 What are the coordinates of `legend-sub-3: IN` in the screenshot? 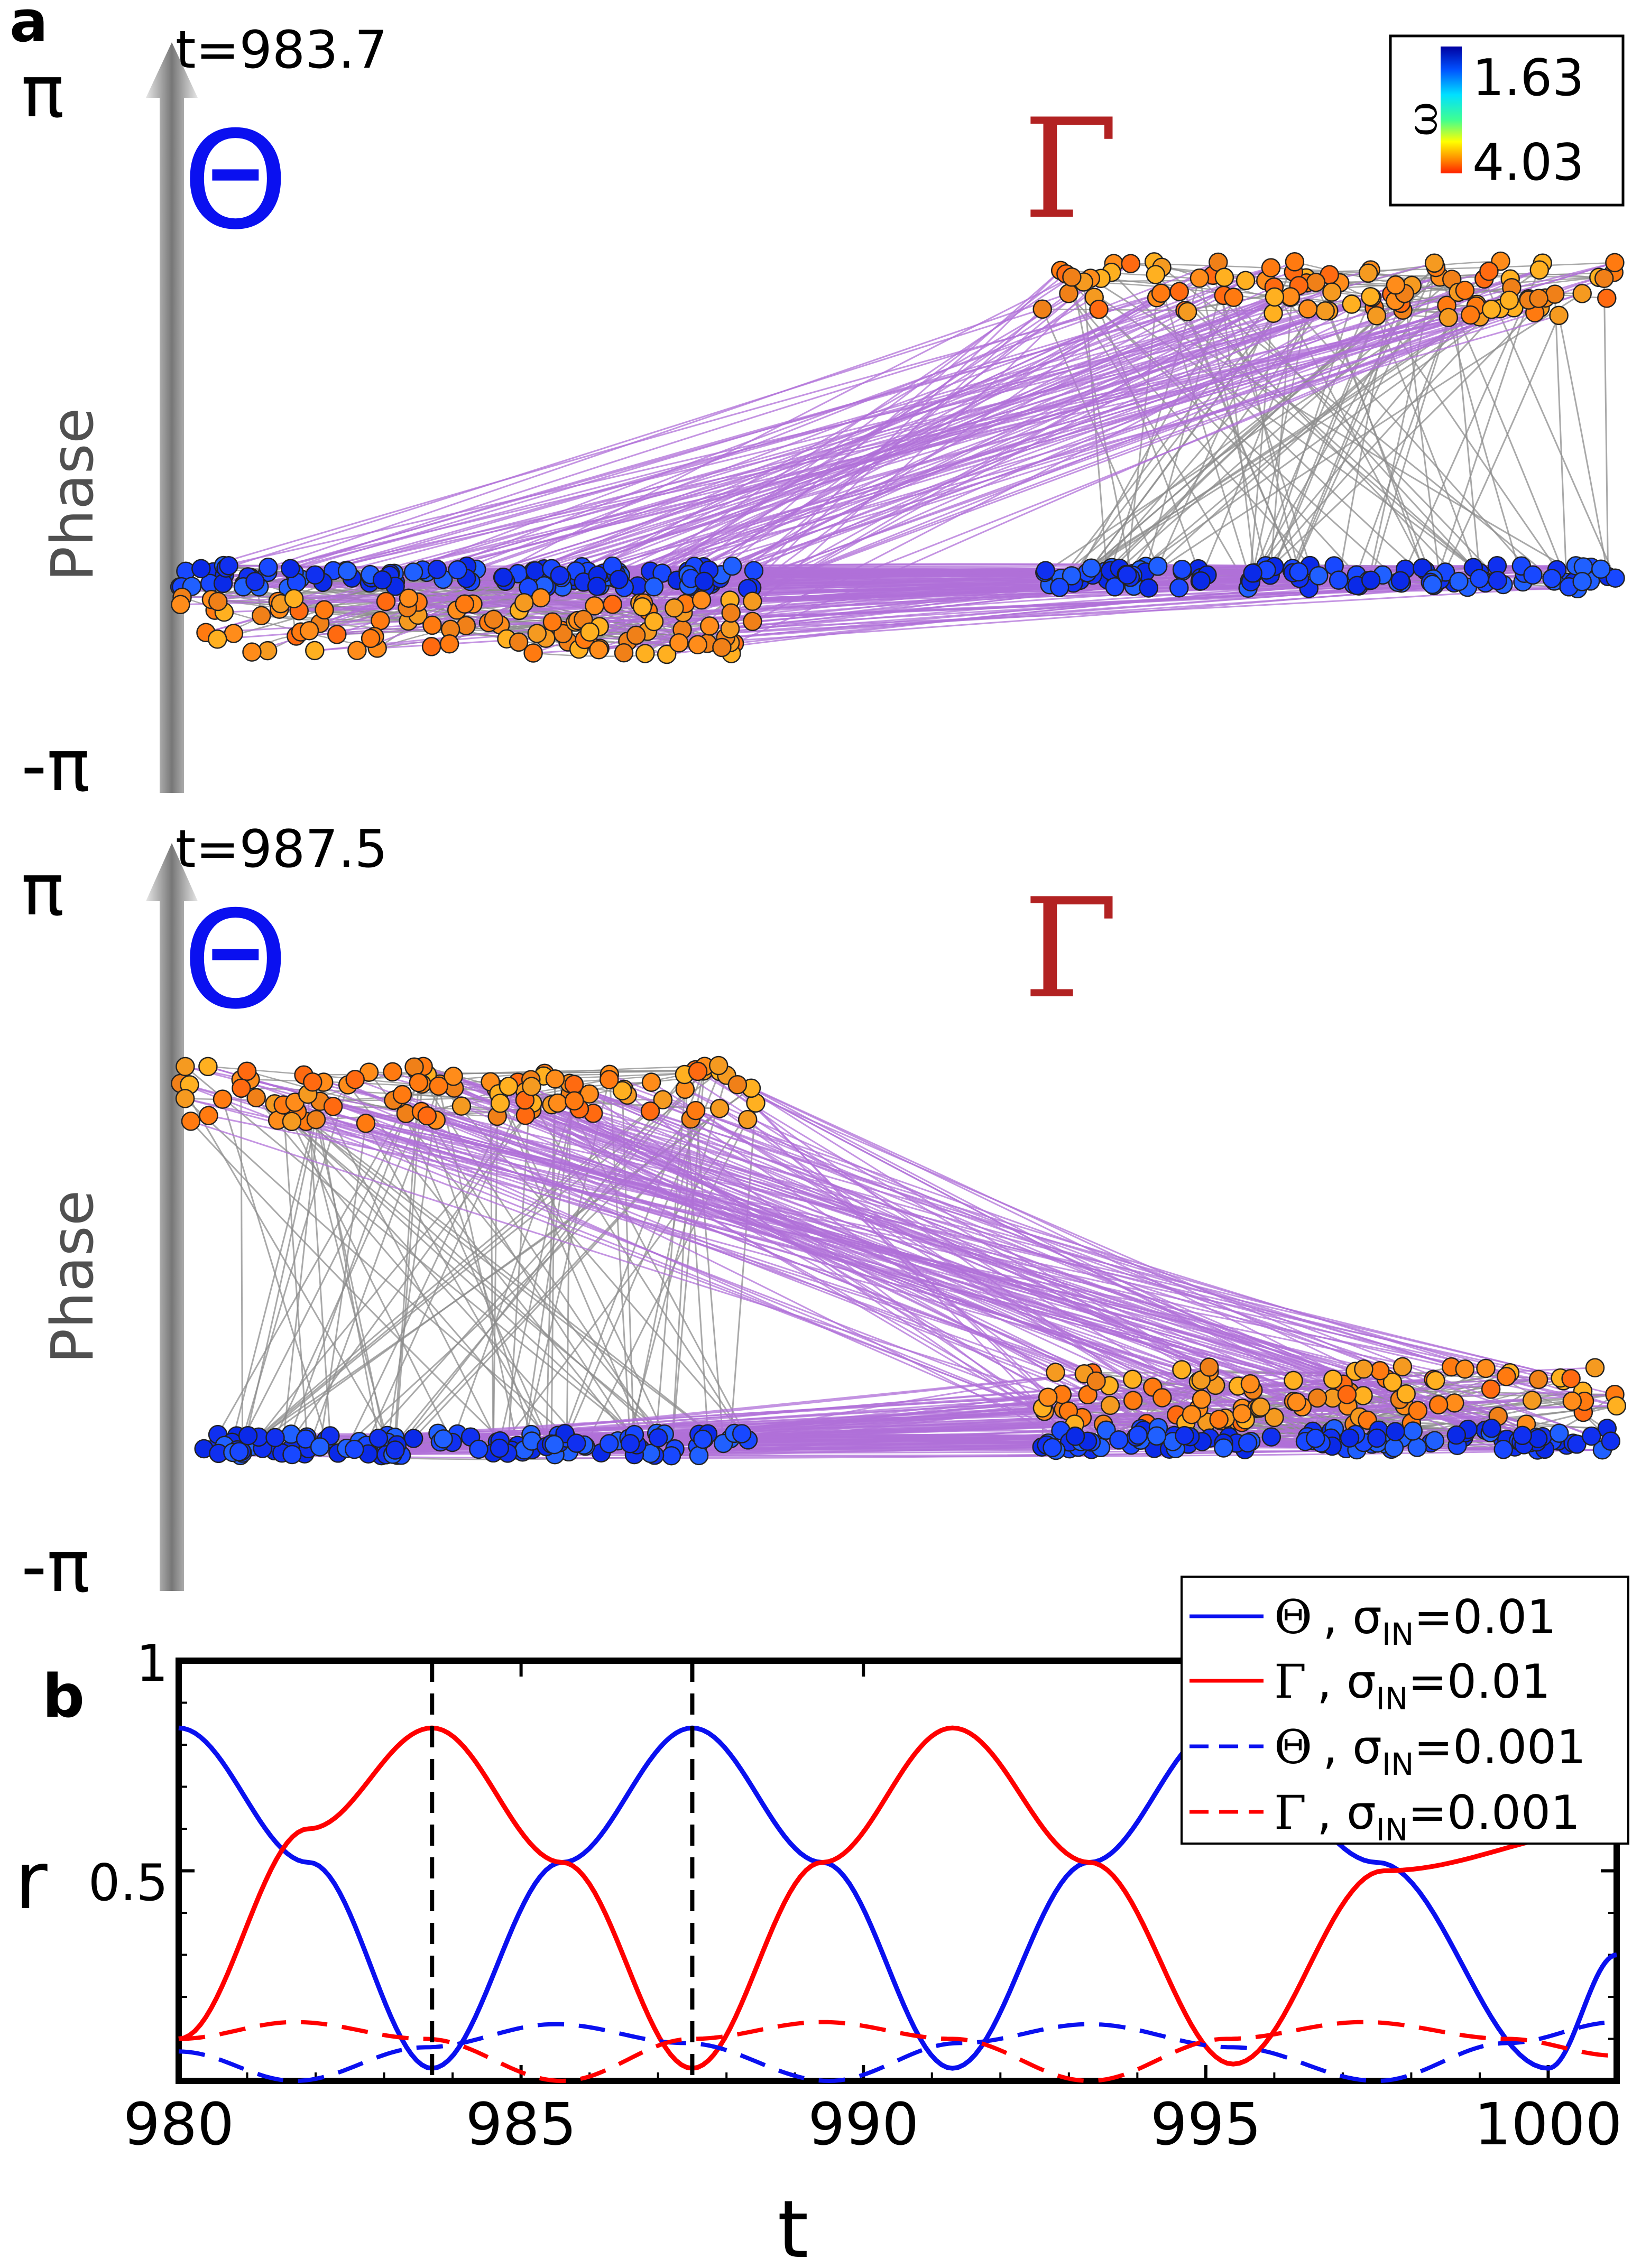 It's located at (1398, 1764).